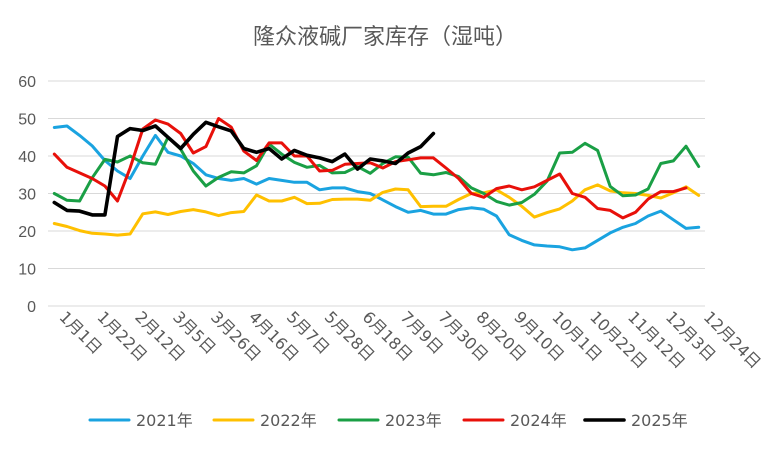 The image size is (774, 452). What do you see at coordinates (385, 37) in the screenshot?
I see `chart-title: 隆众液碱厂家库存（湿吨）` at bounding box center [385, 37].